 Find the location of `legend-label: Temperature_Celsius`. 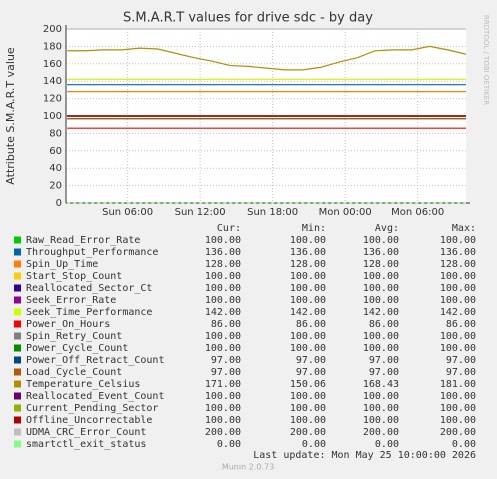

legend-label: Temperature_Celsius is located at coordinates (83, 384).